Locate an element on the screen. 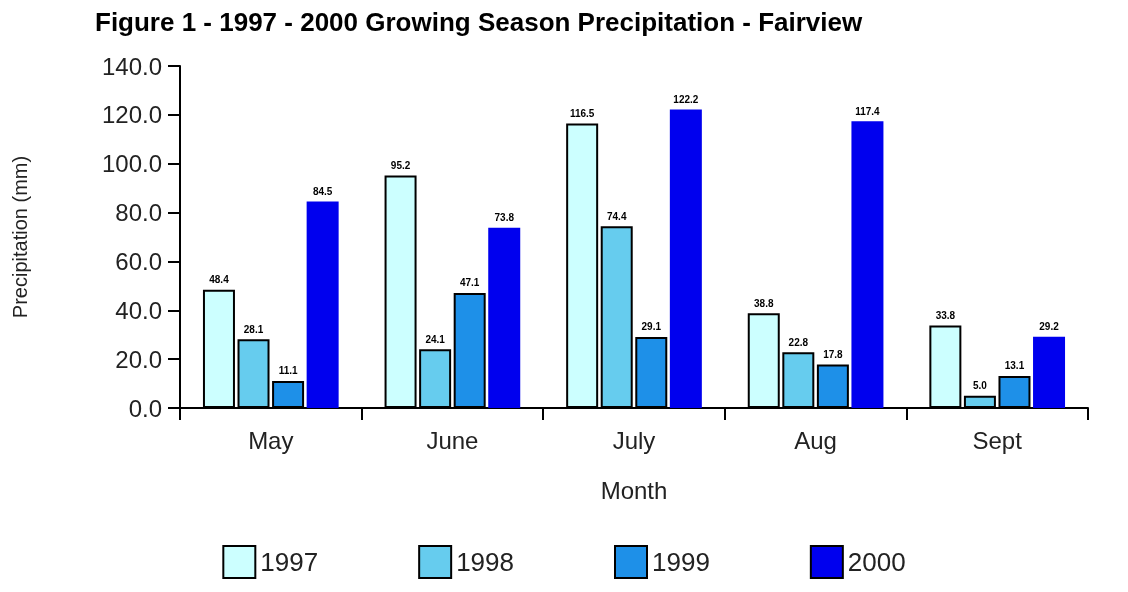 The image size is (1128, 592). chart-title: Figure 1 - 1997 - 2000 Growing Season Precipitation - Fairview is located at coordinates (479, 22).